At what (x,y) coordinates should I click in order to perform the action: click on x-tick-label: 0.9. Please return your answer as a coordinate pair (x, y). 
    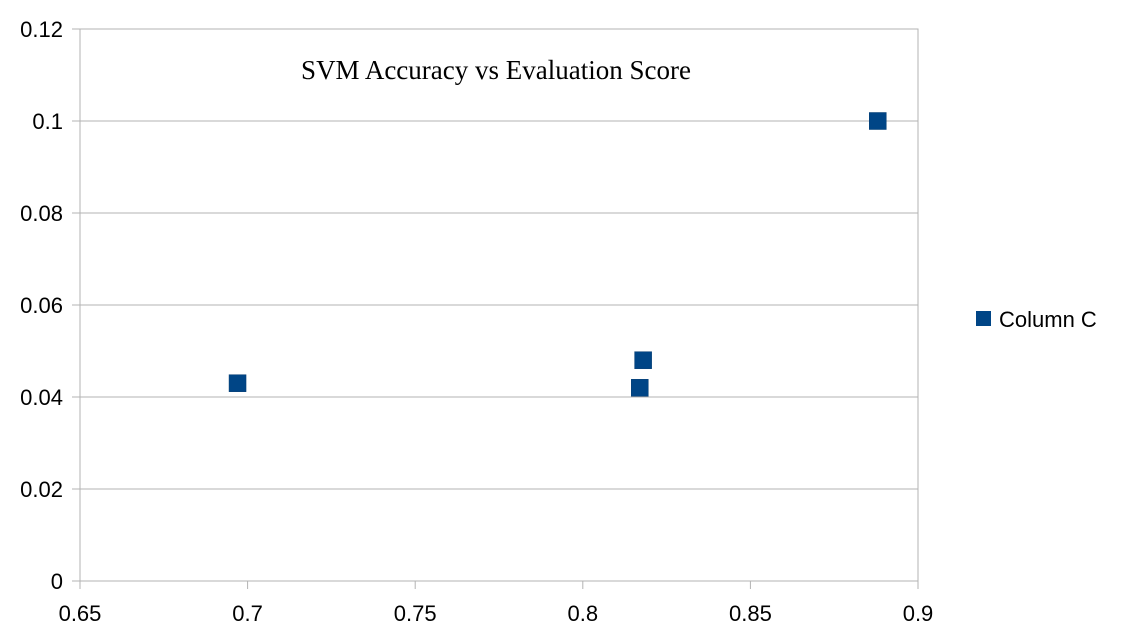
    Looking at the image, I should click on (918, 613).